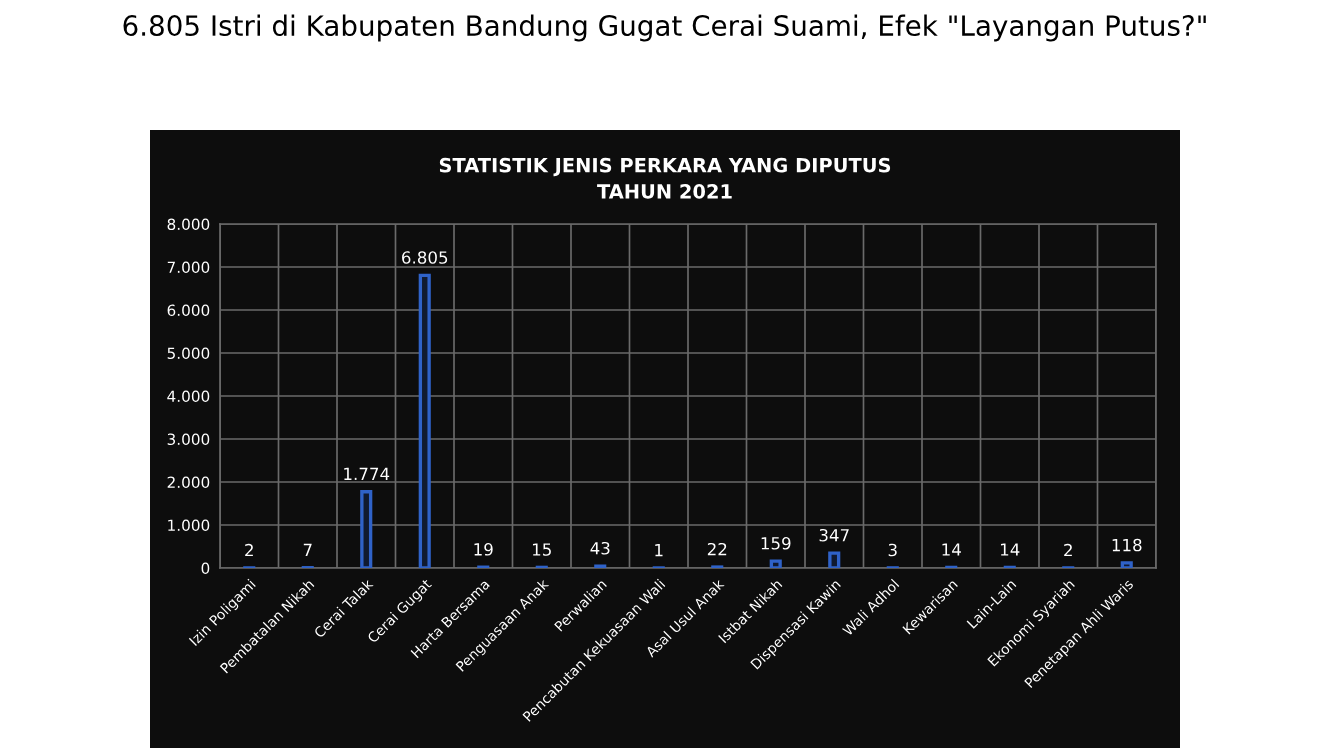 The width and height of the screenshot is (1330, 748). What do you see at coordinates (367, 473) in the screenshot?
I see `data-label: 1.774` at bounding box center [367, 473].